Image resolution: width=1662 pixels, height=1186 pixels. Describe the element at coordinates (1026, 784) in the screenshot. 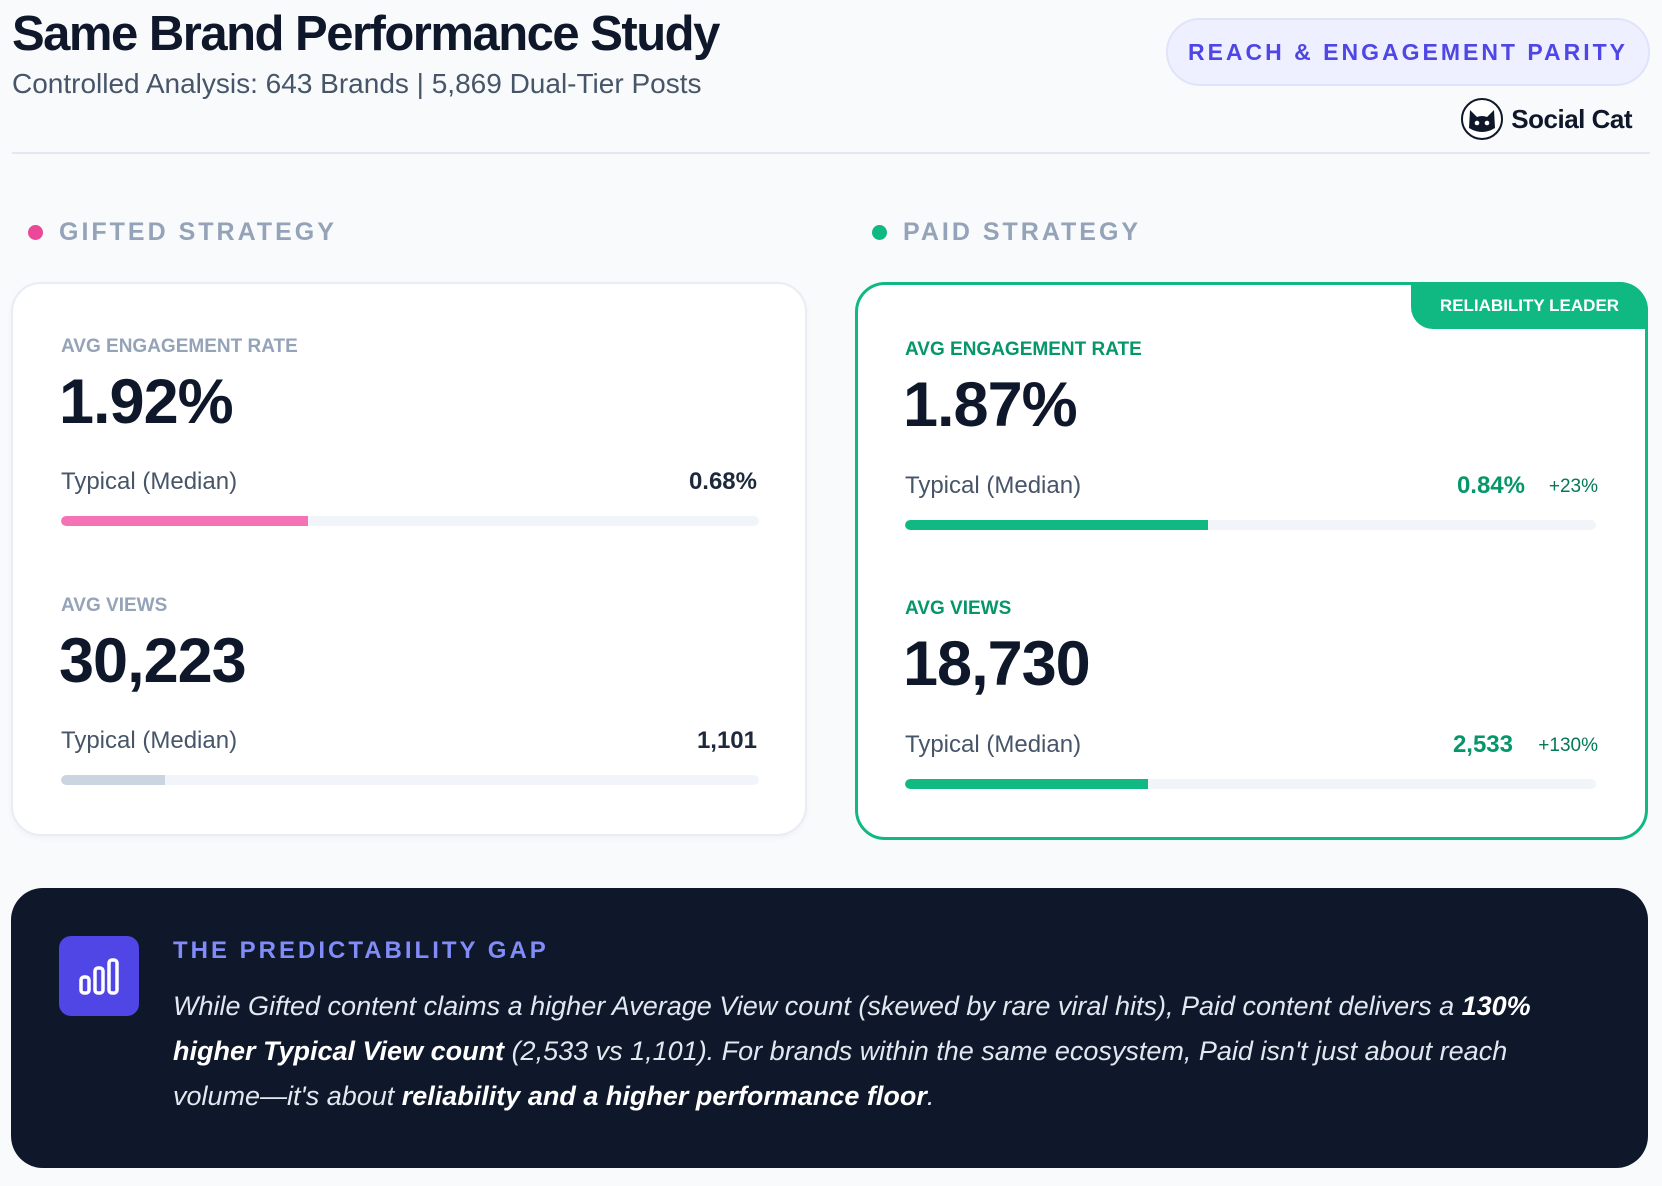

I see `paid-views-bar-fill` at that location.